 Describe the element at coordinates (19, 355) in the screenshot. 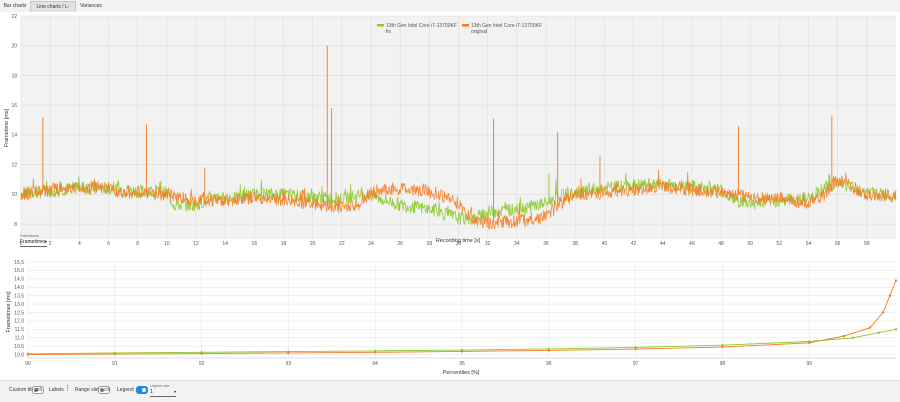

I see `y-tick-label: 10.0` at that location.